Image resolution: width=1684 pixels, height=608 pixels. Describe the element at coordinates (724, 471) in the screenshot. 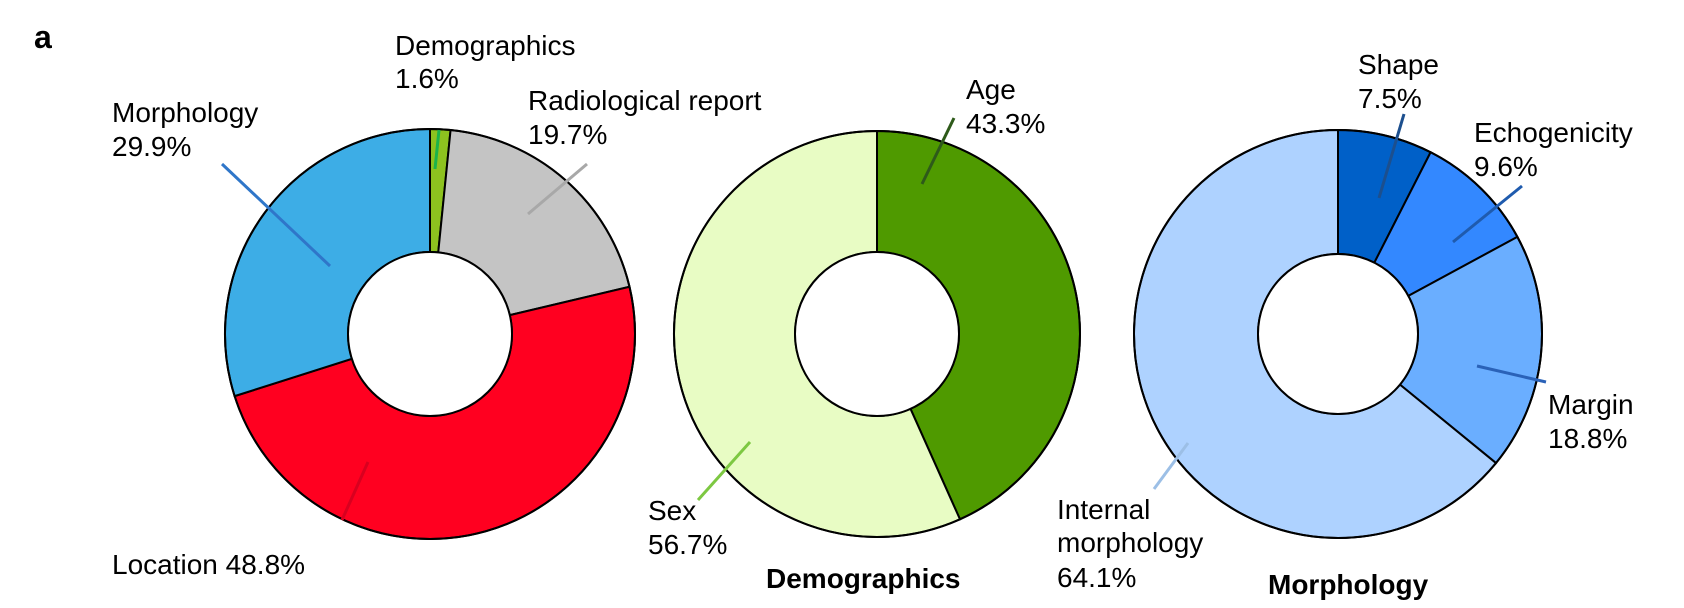

I see `leader-line-sex` at that location.